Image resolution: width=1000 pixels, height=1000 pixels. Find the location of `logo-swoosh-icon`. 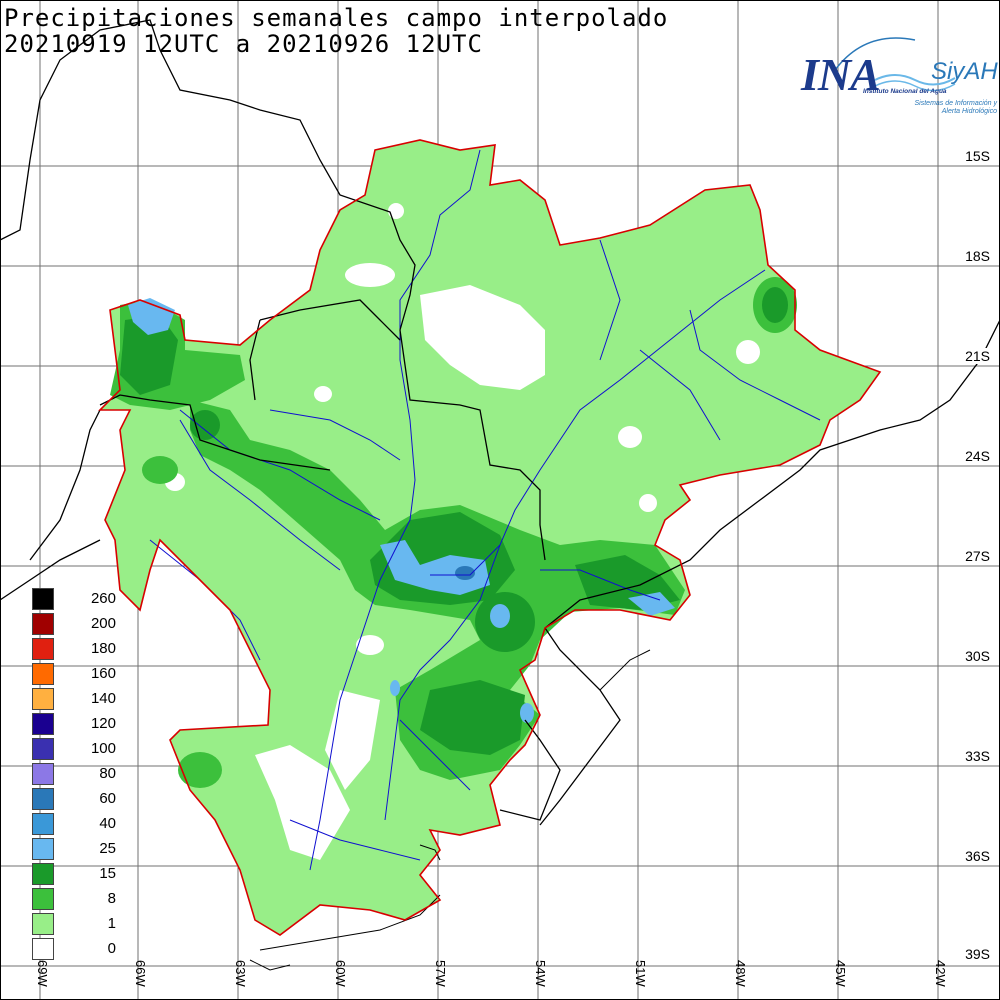

logo-swoosh-icon is located at coordinates (895, 64).